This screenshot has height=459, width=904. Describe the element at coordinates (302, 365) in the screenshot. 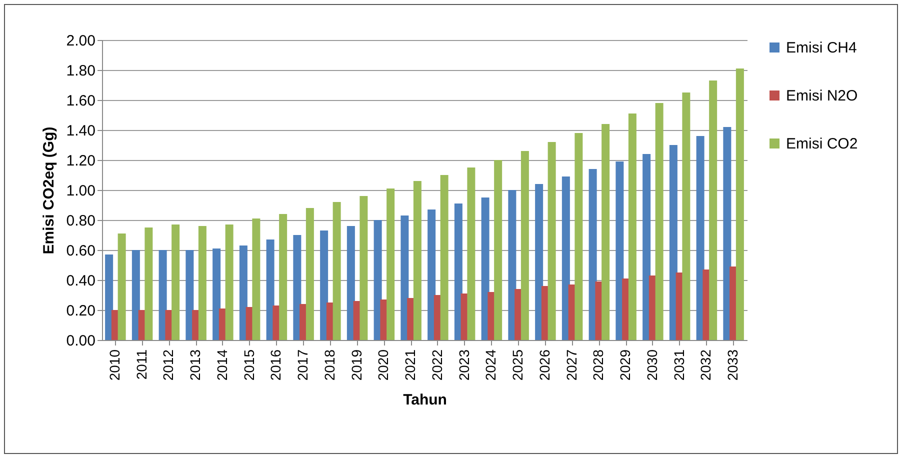

I see `x-tick-label: 2017` at that location.